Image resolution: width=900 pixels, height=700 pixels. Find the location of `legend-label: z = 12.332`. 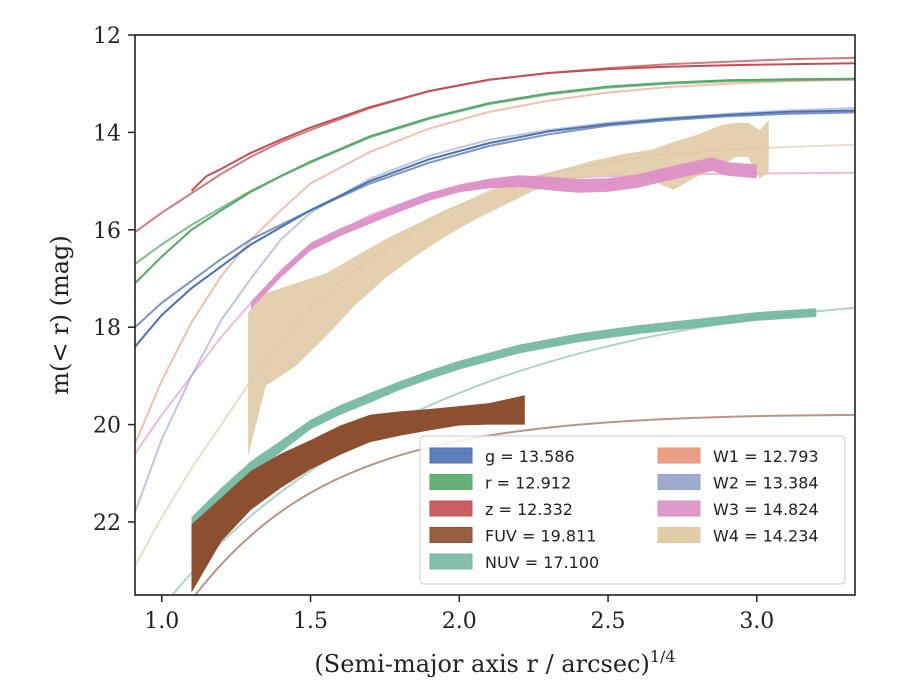

legend-label: z = 12.332 is located at coordinates (529, 509).